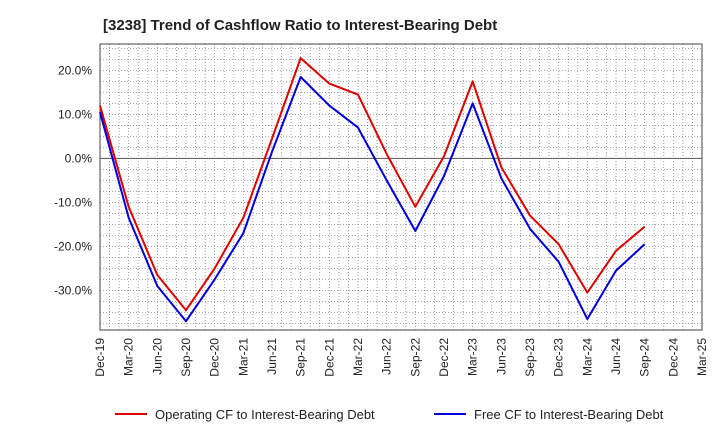  I want to click on x-tick-label: Dec-19, so click(100, 357).